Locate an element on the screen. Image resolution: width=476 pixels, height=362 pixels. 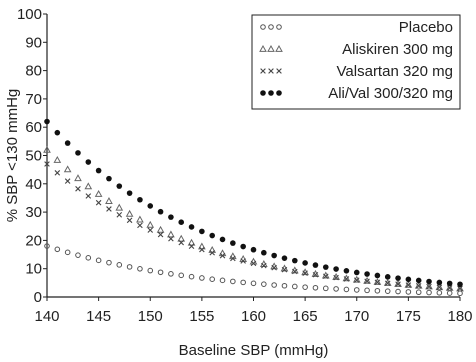
y-tick-label: 40 is located at coordinates (33, 184).